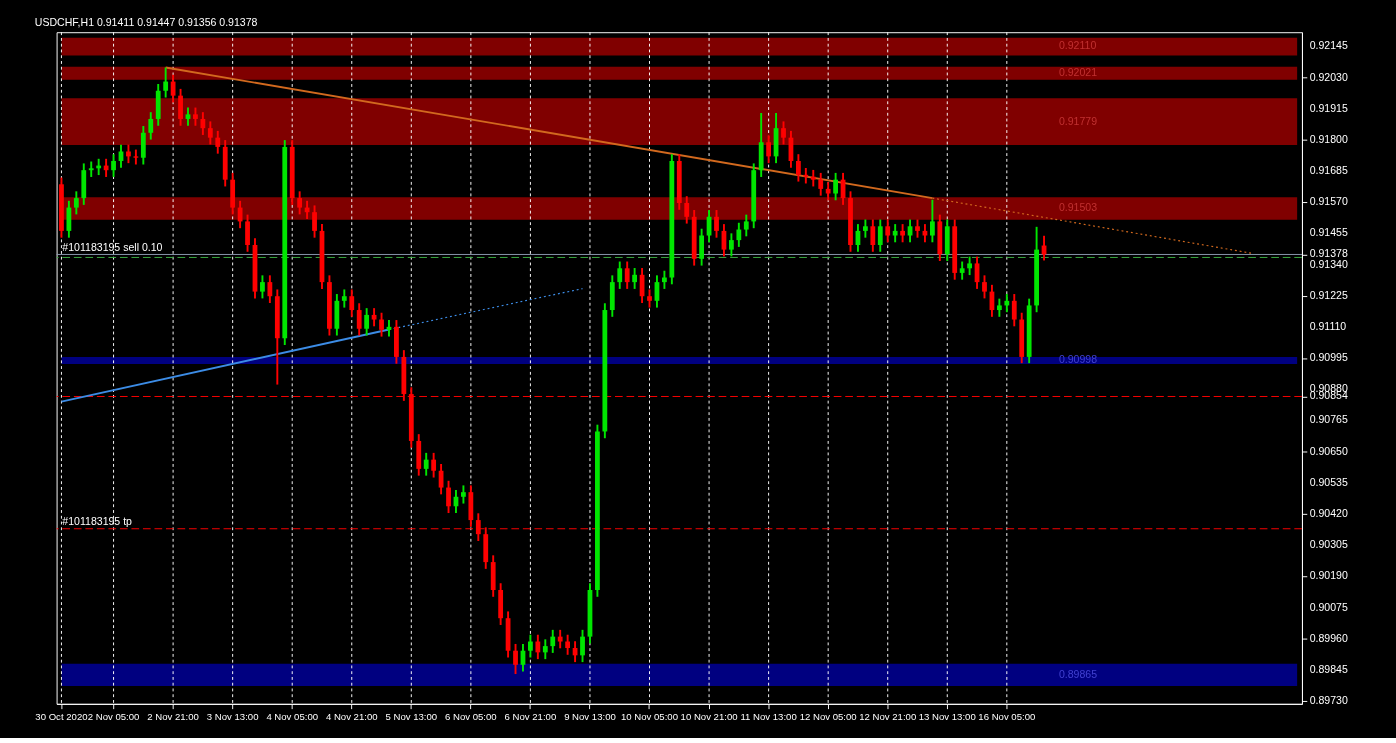 This screenshot has width=1396, height=743. I want to click on x-tick-label: 9 Nov 13:00, so click(590, 716).